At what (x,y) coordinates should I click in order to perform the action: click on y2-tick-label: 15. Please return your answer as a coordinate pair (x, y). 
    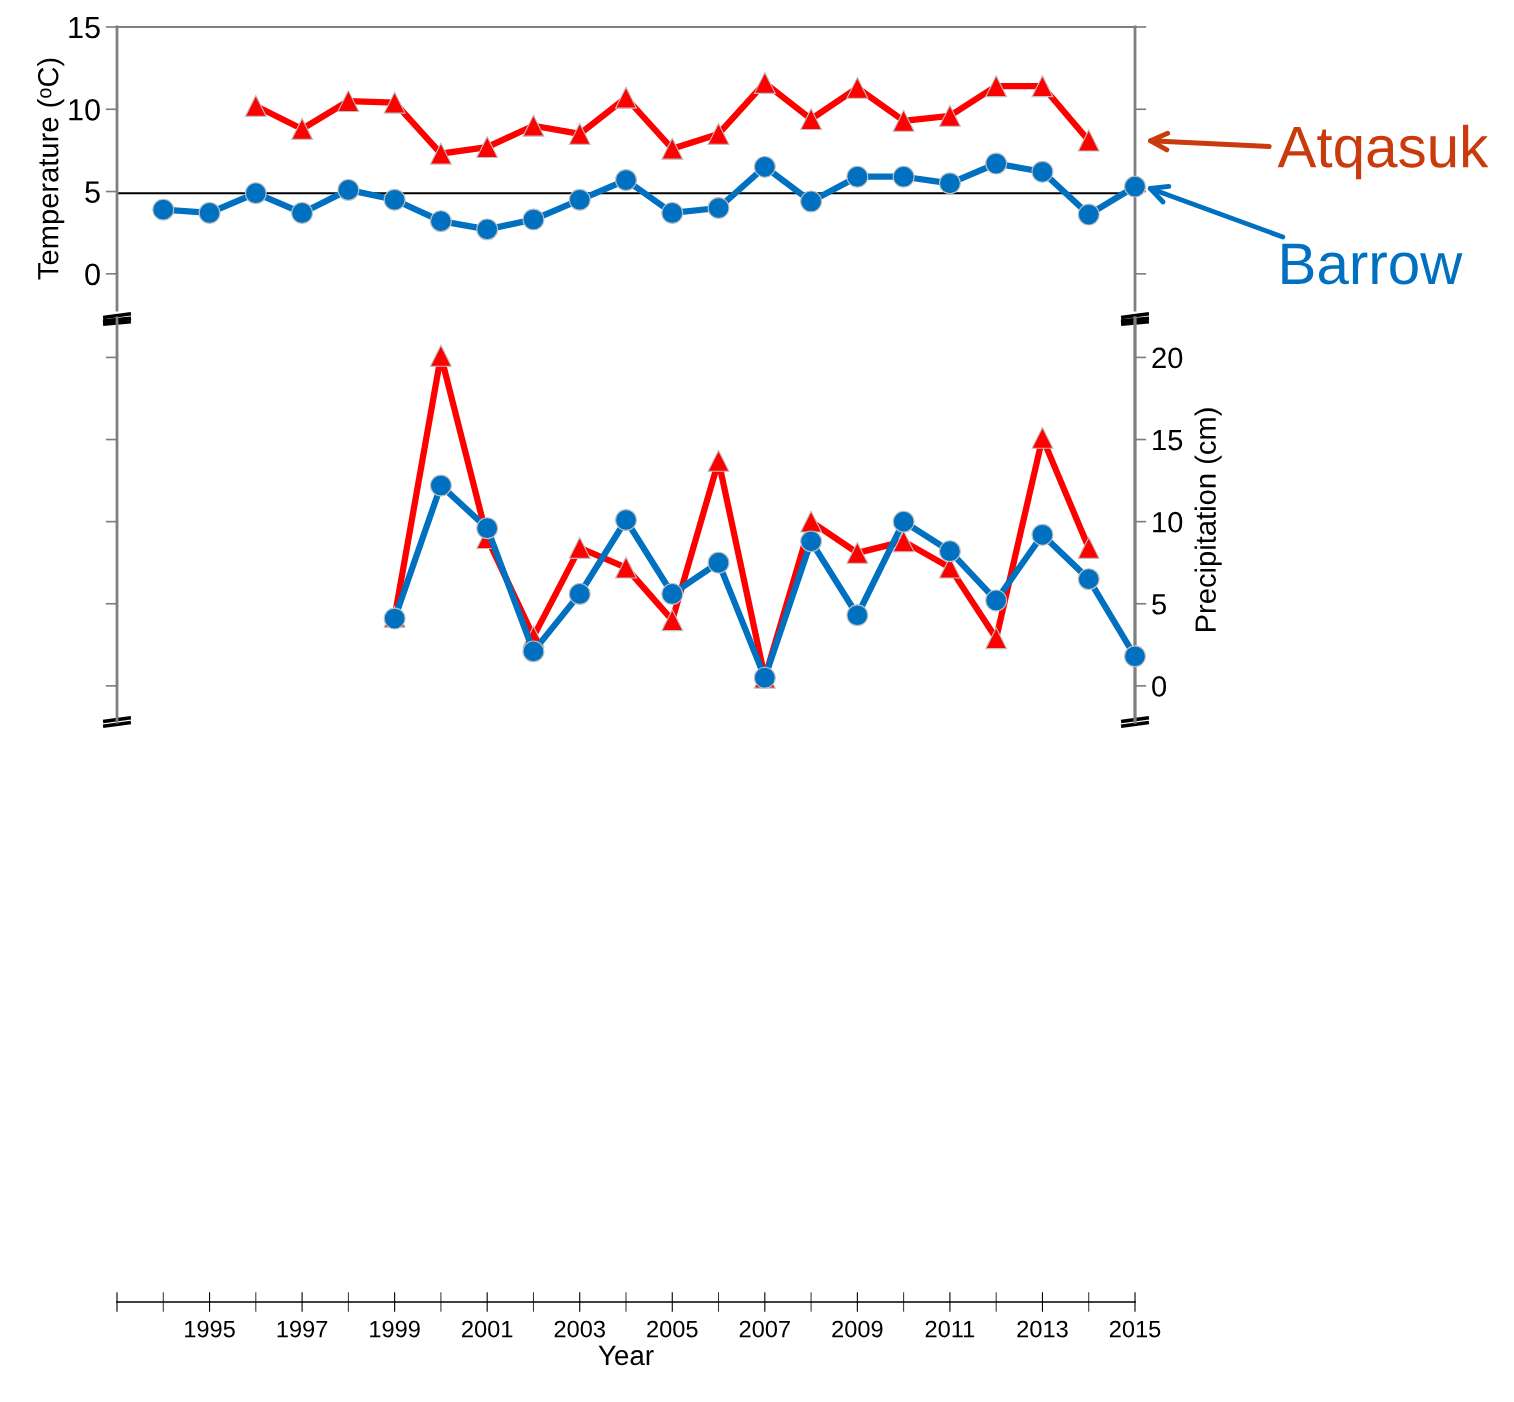
    Looking at the image, I should click on (1168, 440).